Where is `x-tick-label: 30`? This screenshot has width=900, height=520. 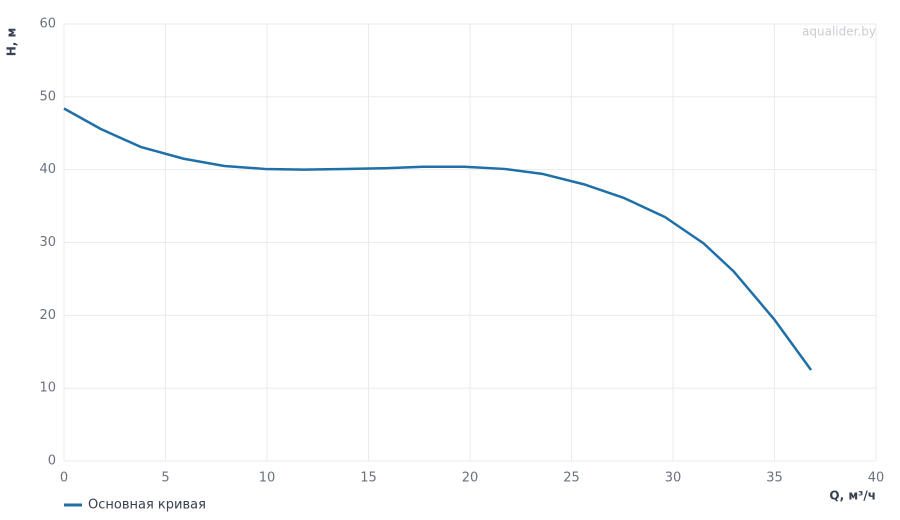 x-tick-label: 30 is located at coordinates (673, 478).